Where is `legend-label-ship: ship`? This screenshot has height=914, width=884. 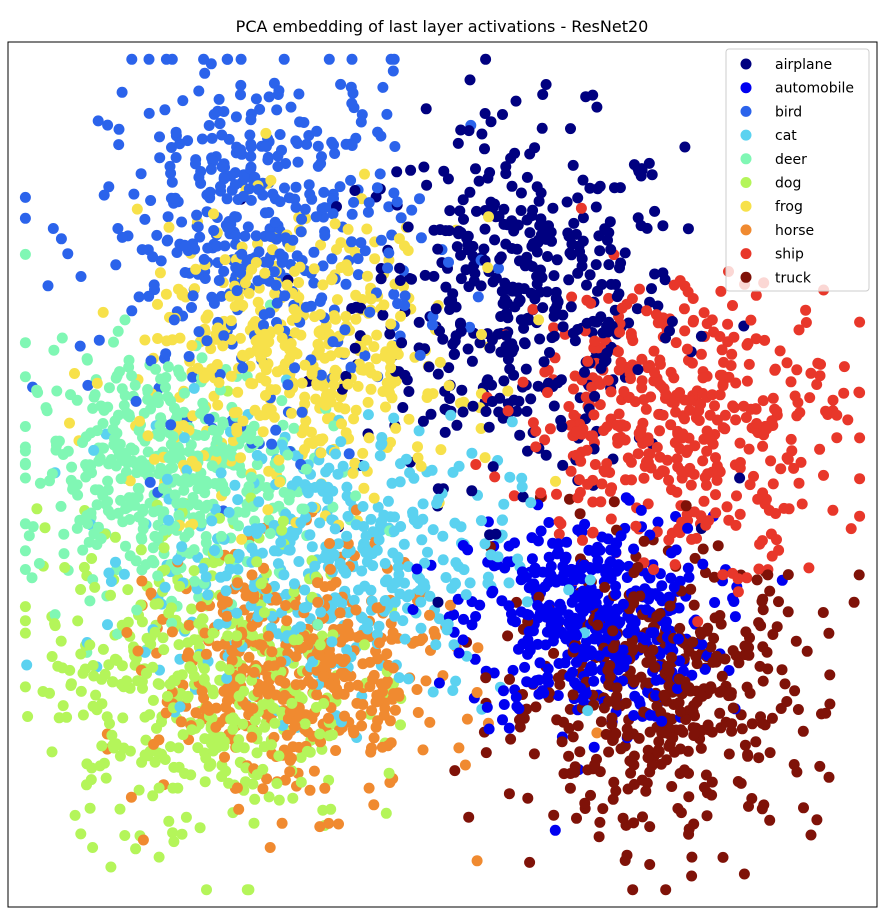
legend-label-ship: ship is located at coordinates (789, 255).